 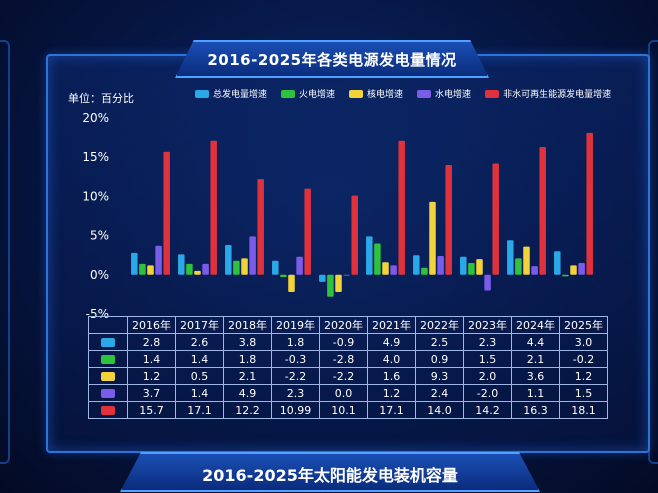 I want to click on chart-title: 2016-2025年各类电源发电量情况, so click(x=332, y=59).